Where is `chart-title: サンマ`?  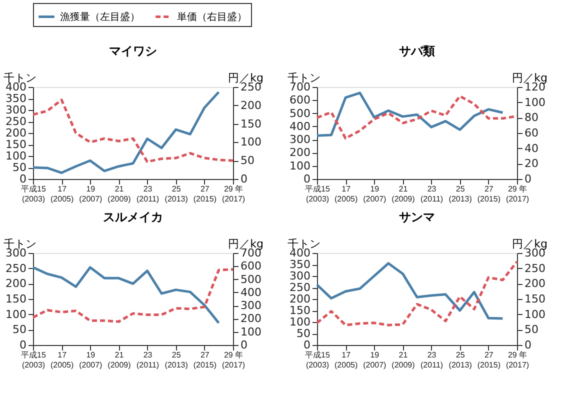
chart-title: サンマ is located at coordinates (417, 217).